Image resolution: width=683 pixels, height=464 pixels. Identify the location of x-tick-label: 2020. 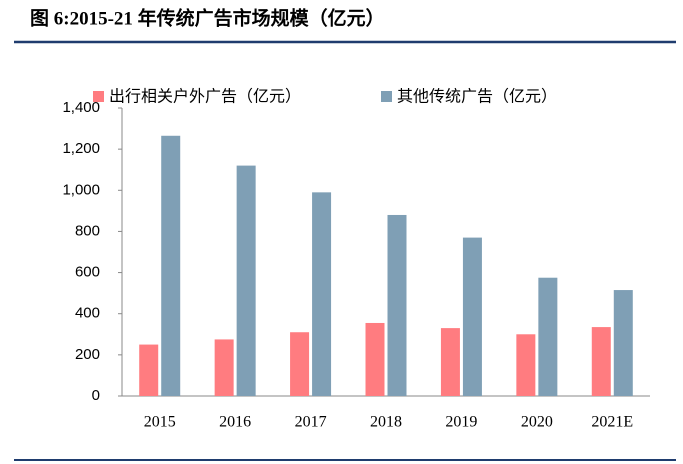
(537, 422).